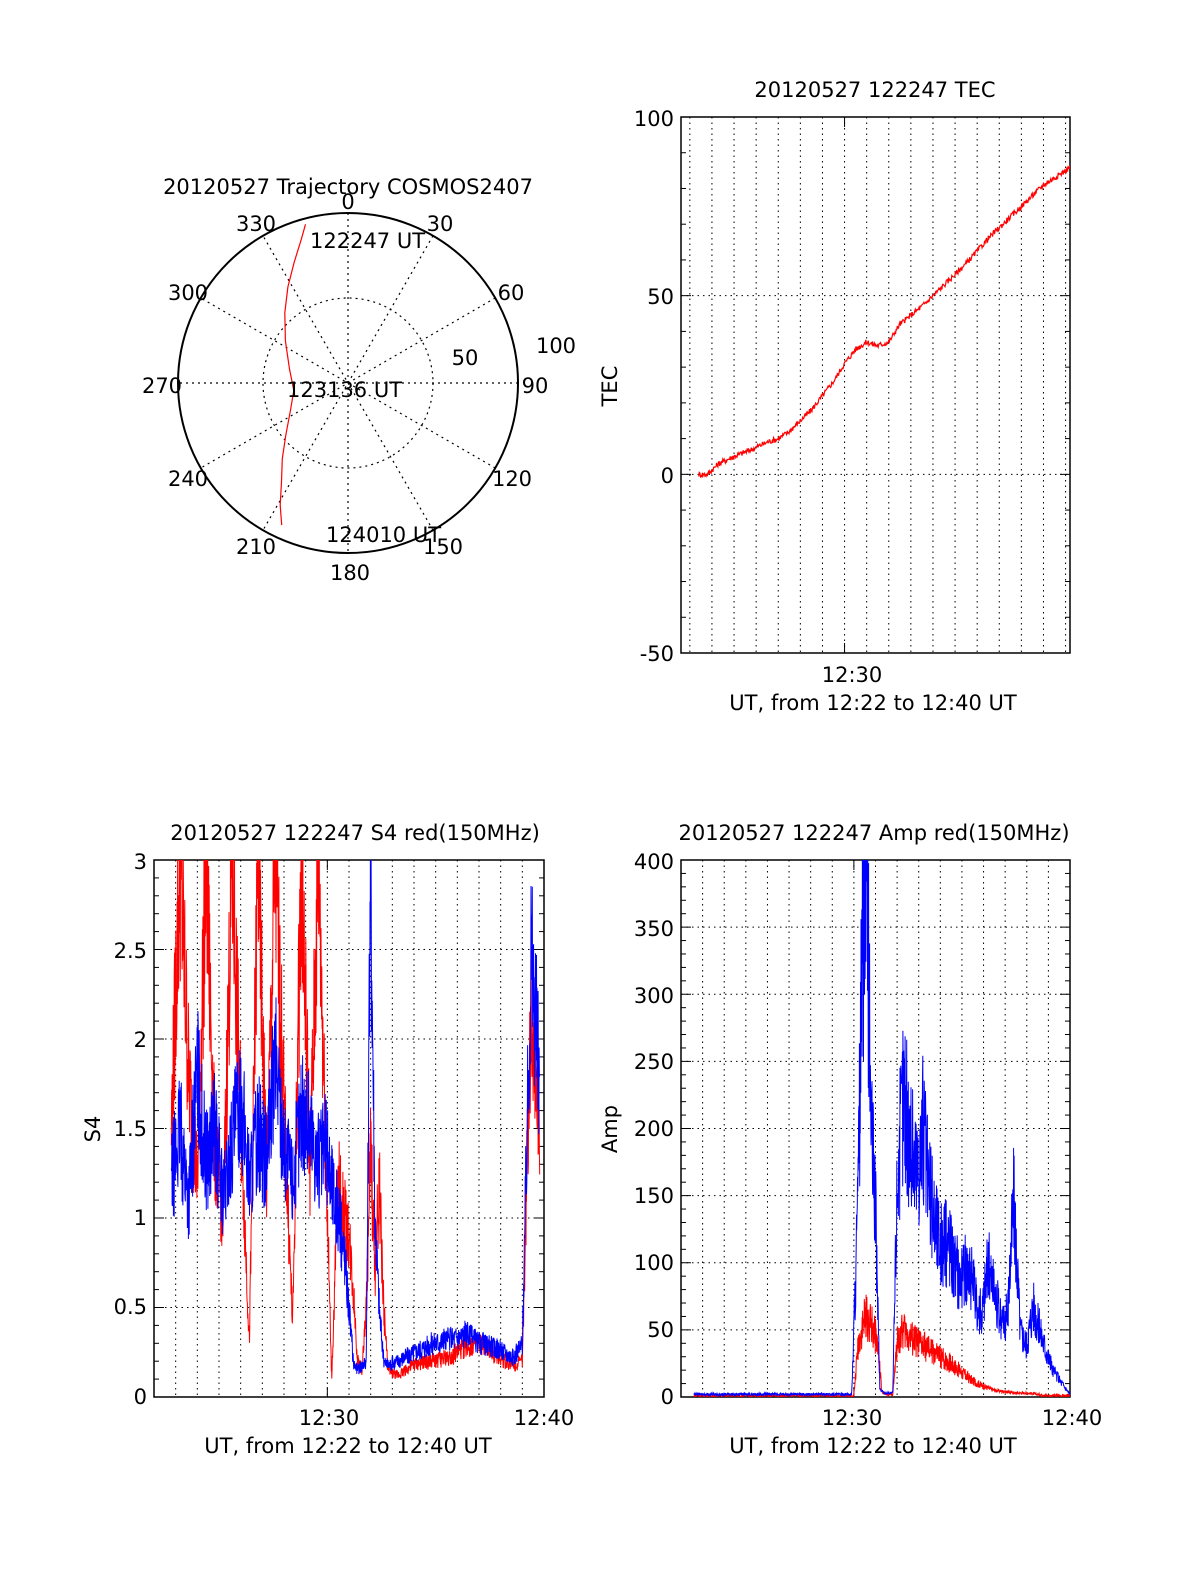 This screenshot has height=1575, width=1200. I want to click on azimuth-spoke, so click(348, 383).